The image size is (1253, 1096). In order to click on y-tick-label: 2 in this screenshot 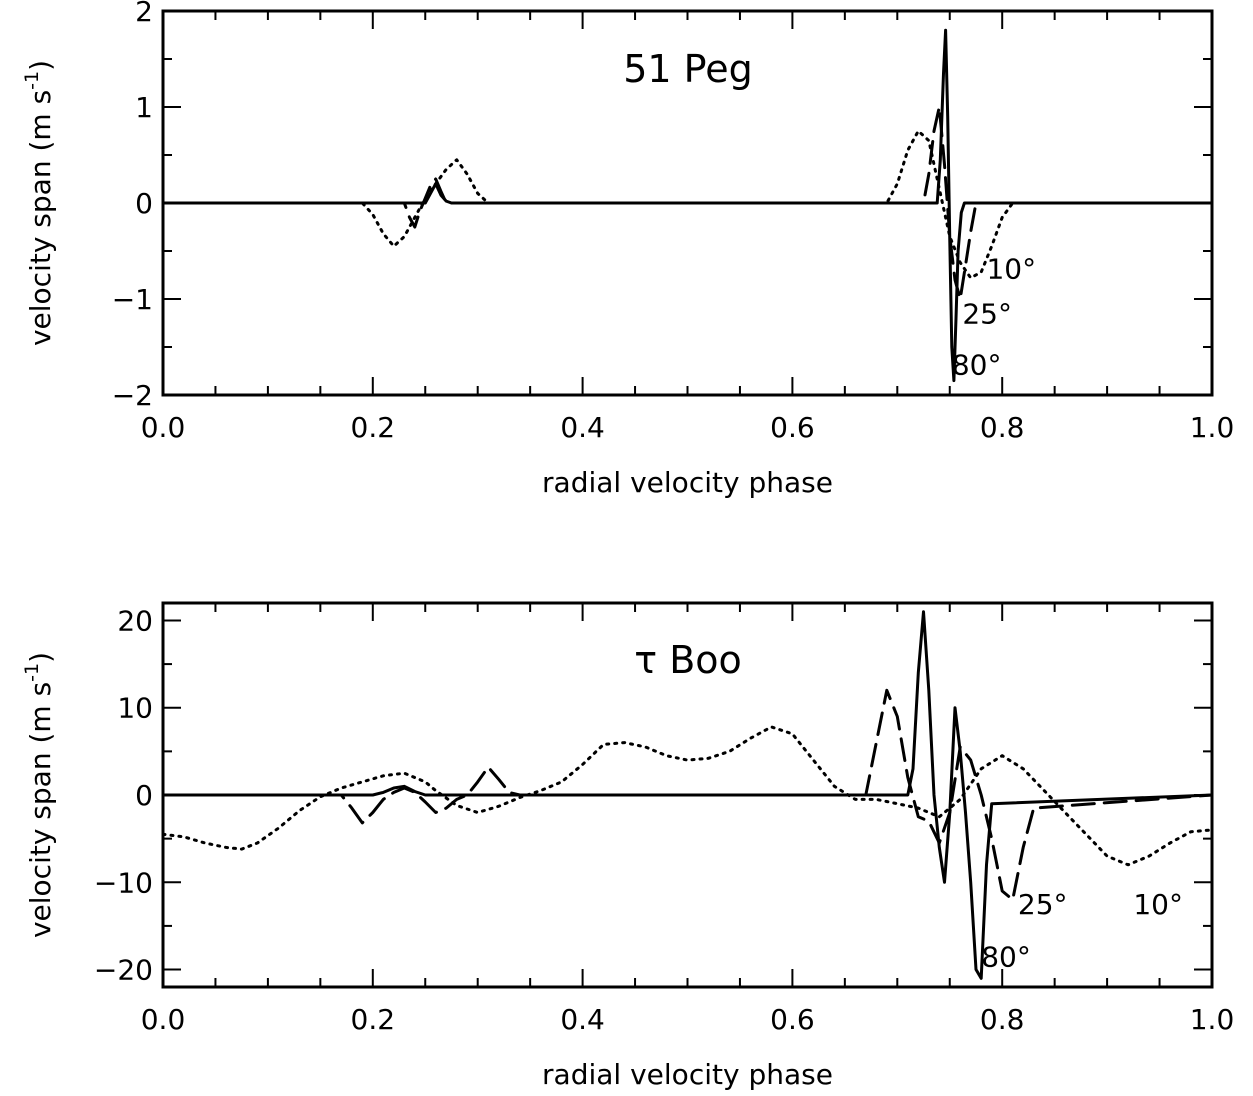, I will do `click(144, 14)`.